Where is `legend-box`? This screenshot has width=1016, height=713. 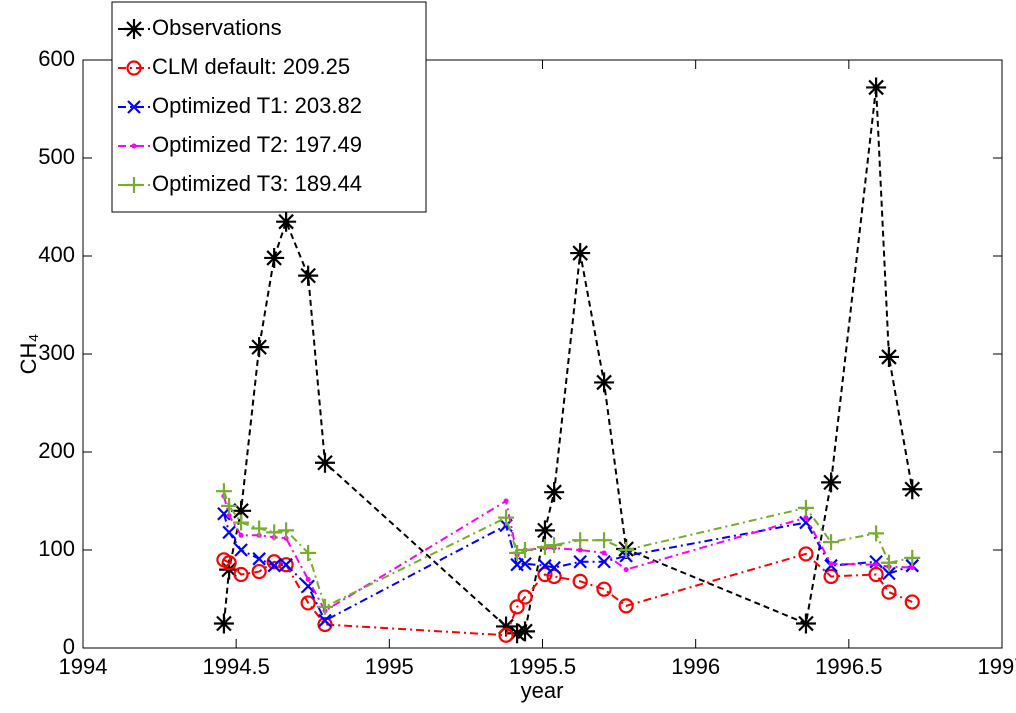
legend-box is located at coordinates (269, 107).